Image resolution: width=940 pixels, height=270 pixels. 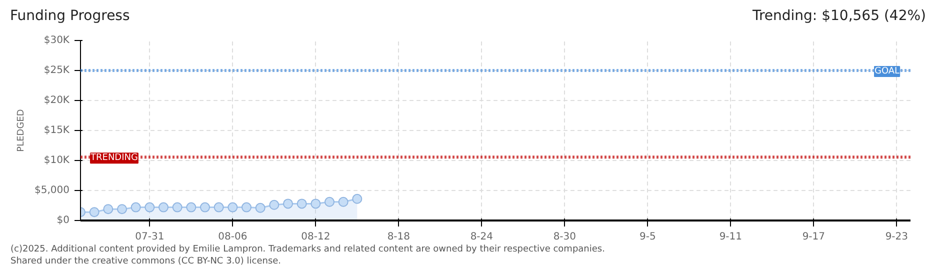 What do you see at coordinates (648, 237) in the screenshot?
I see `x-tick-label: 9-5` at bounding box center [648, 237].